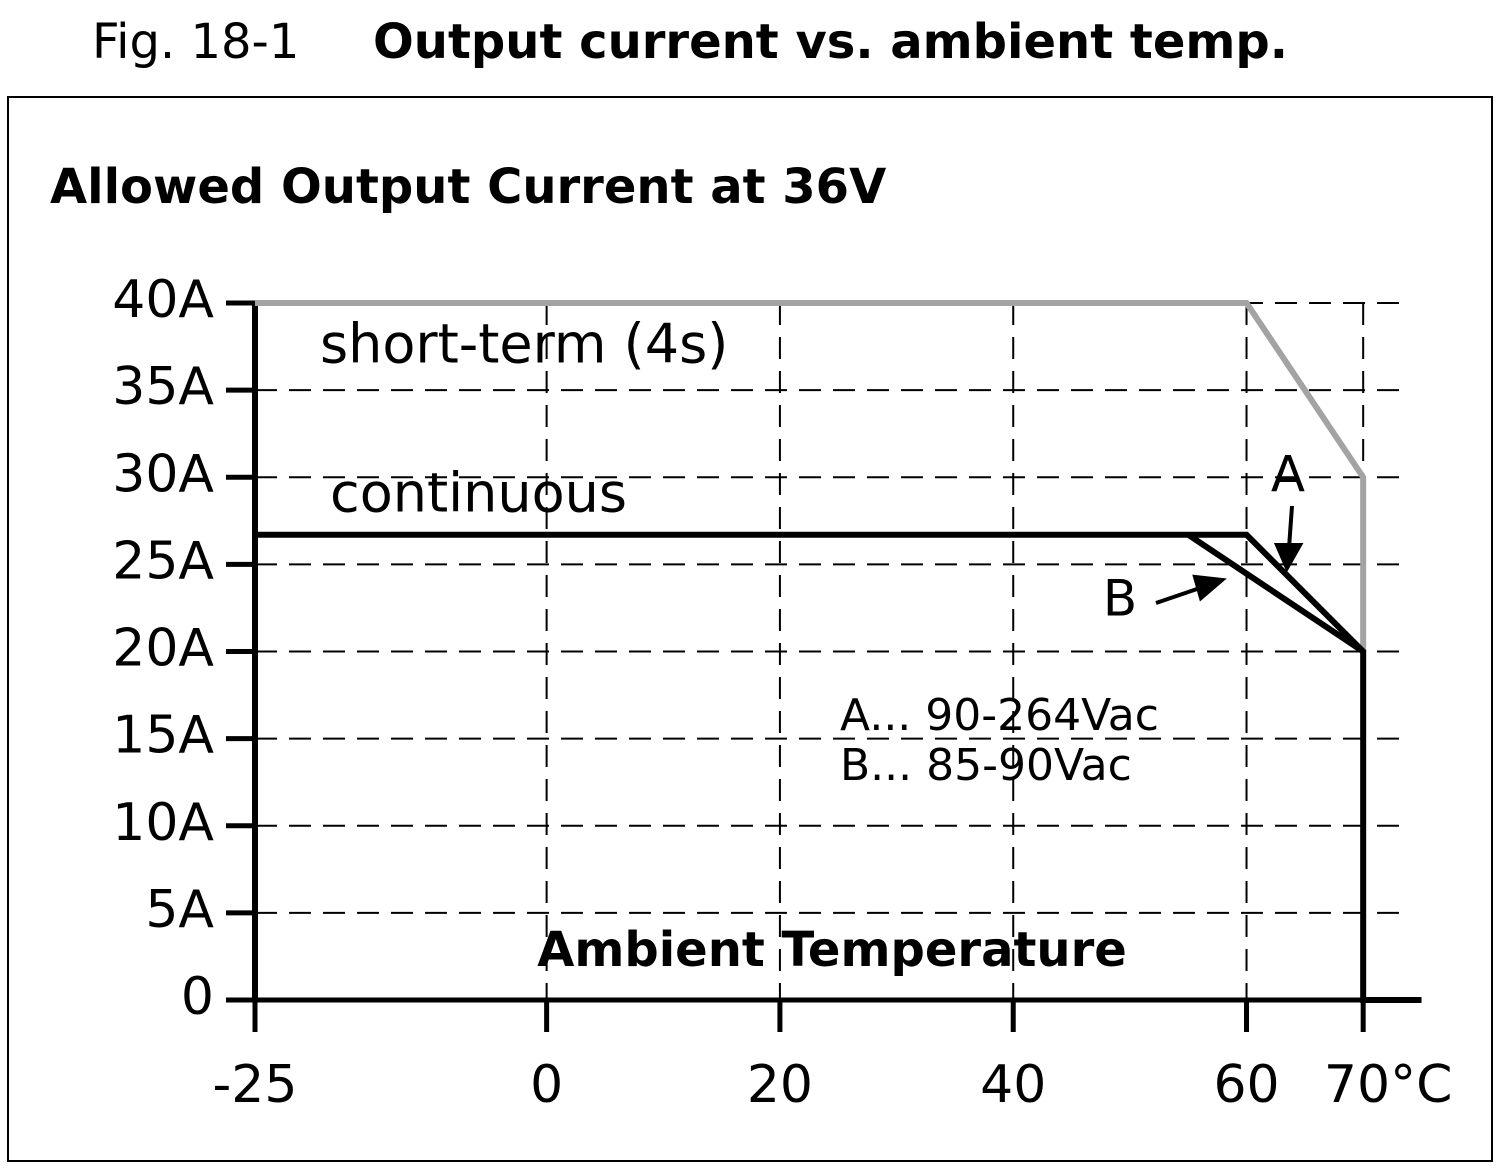  Describe the element at coordinates (468, 187) in the screenshot. I see `chart-subtitle: Allowed Output Current at 36V` at that location.